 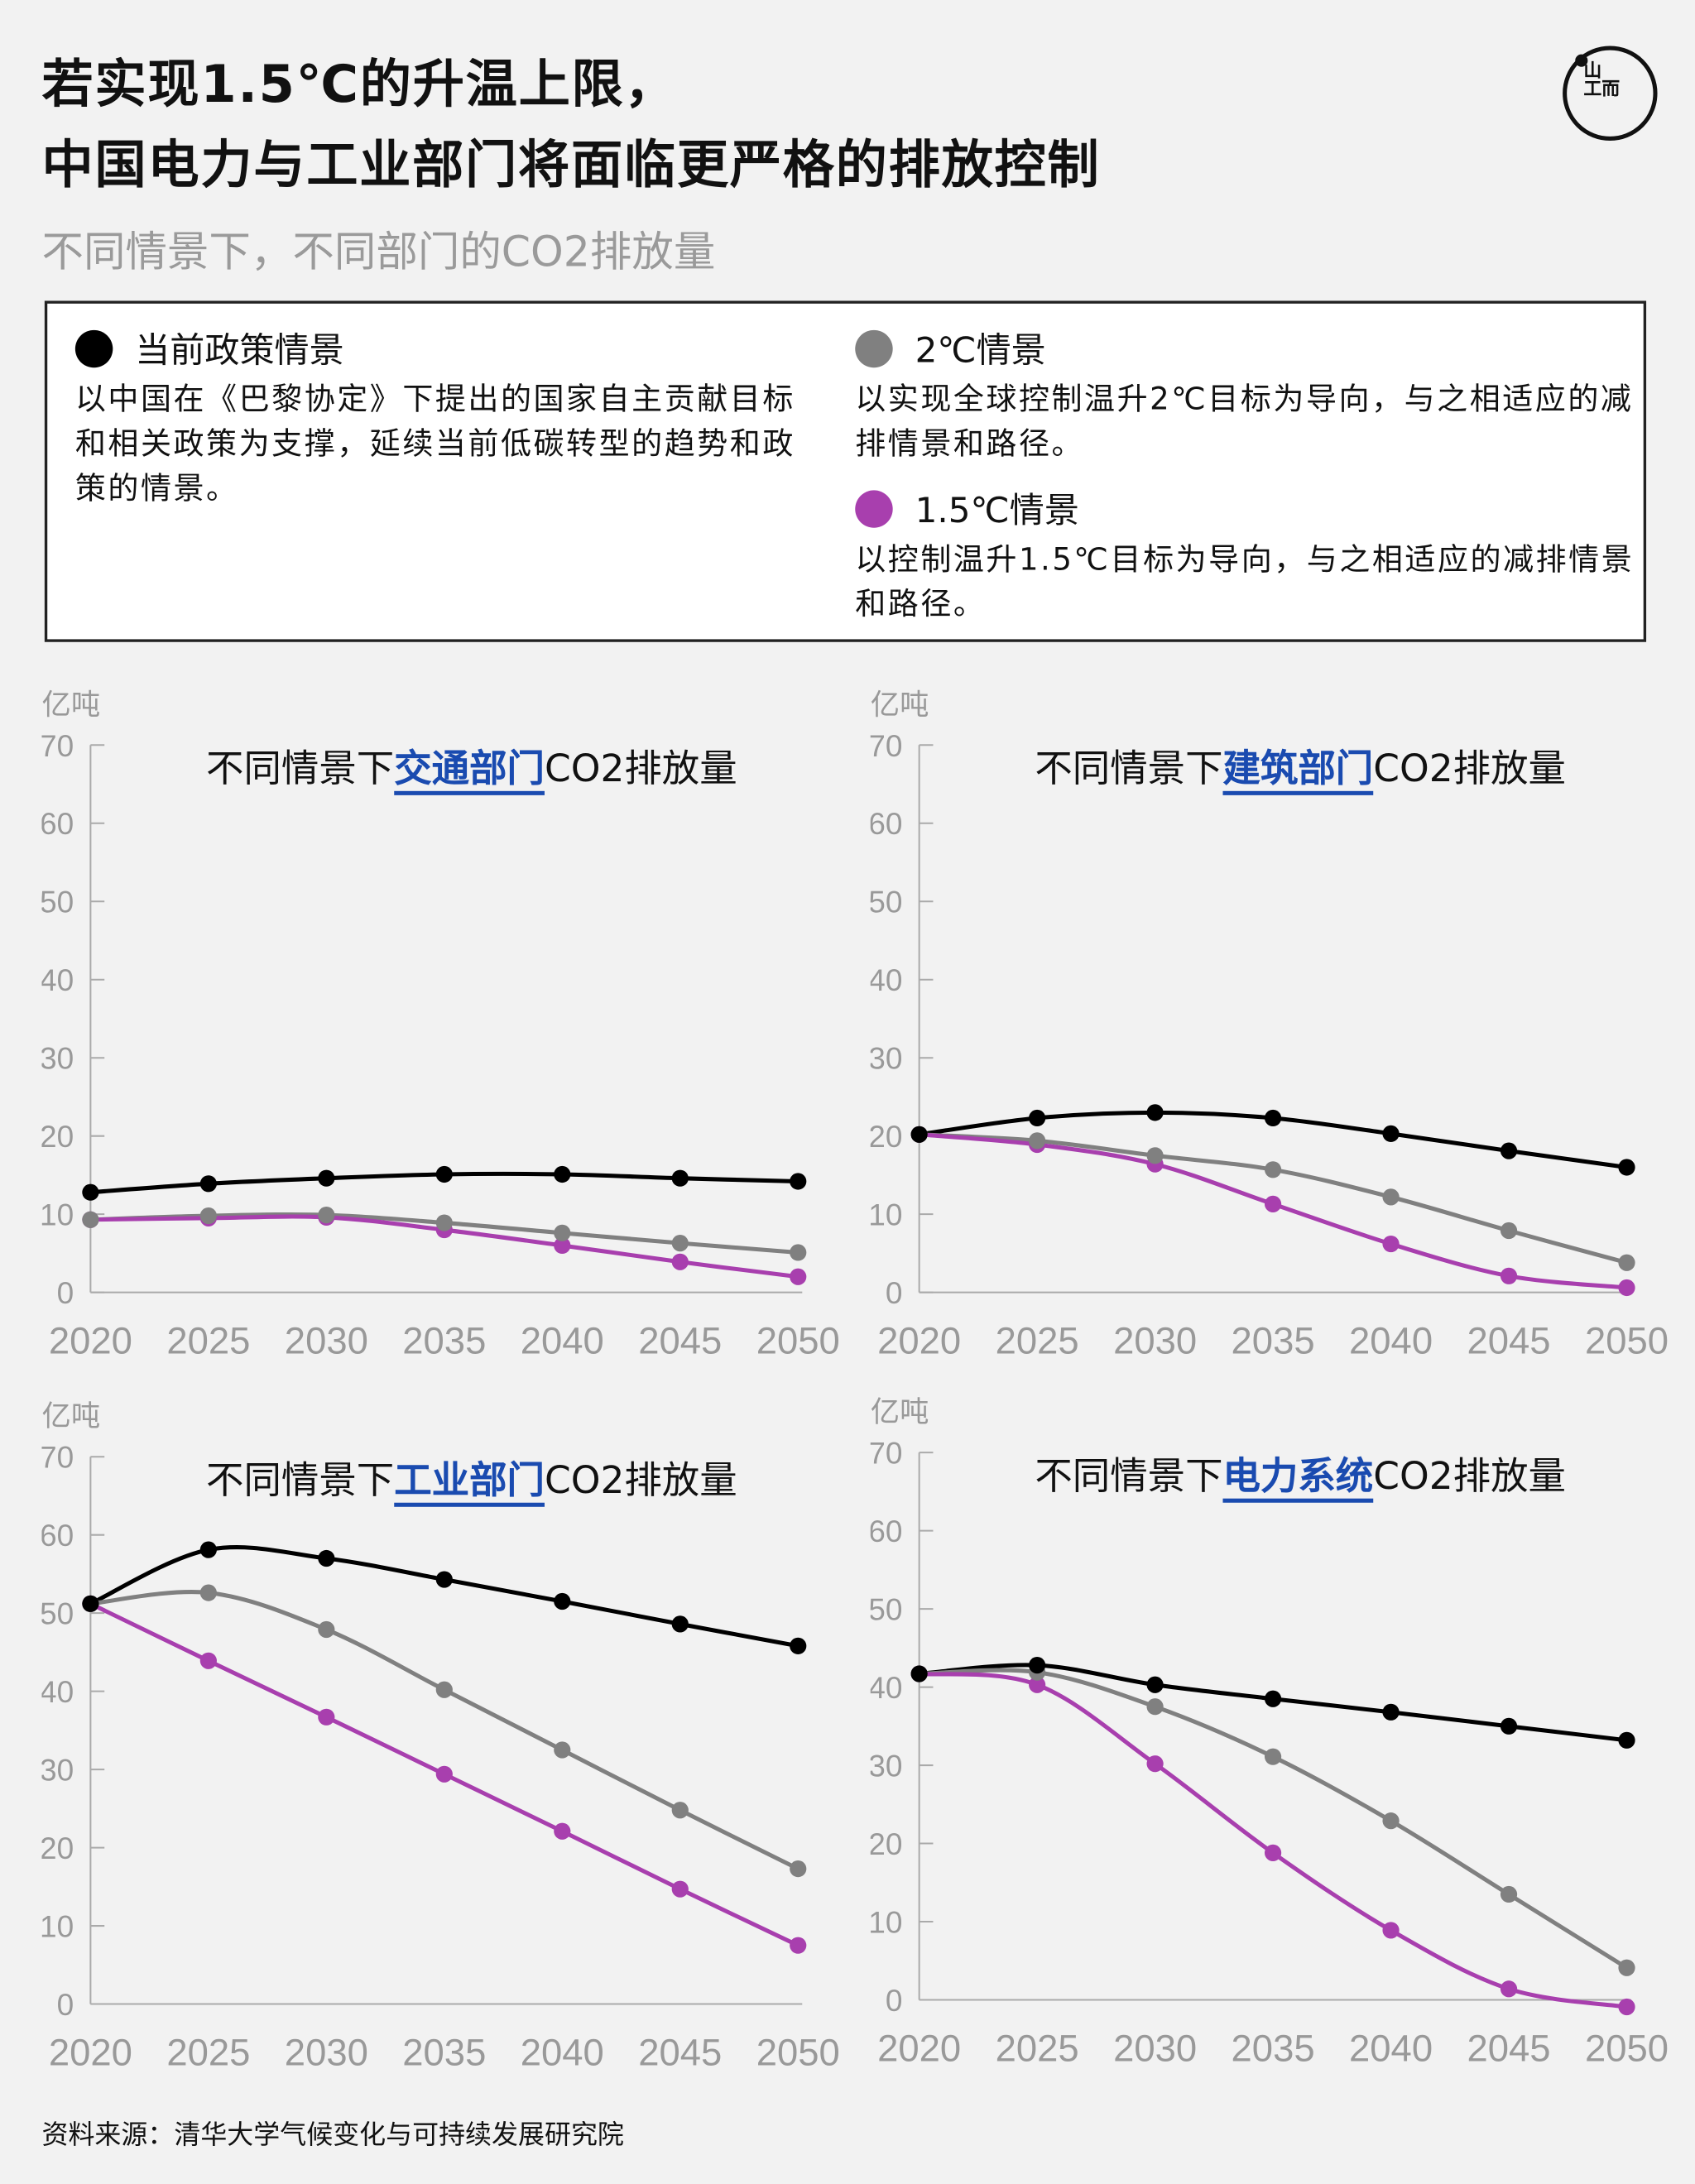 I want to click on title-line-2: 中国电力与工业部门将面临更严格的排放控制, so click(x=571, y=165).